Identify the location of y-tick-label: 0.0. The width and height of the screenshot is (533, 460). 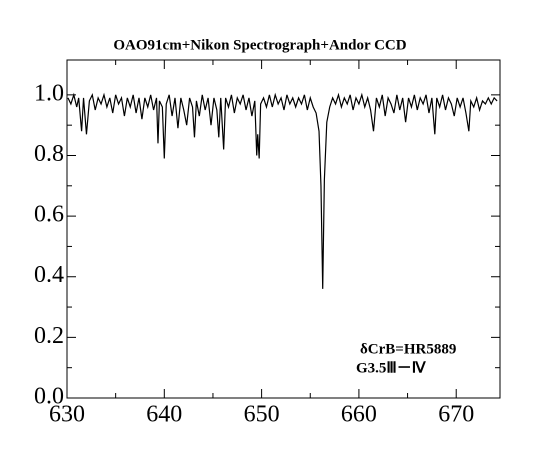
(49, 397).